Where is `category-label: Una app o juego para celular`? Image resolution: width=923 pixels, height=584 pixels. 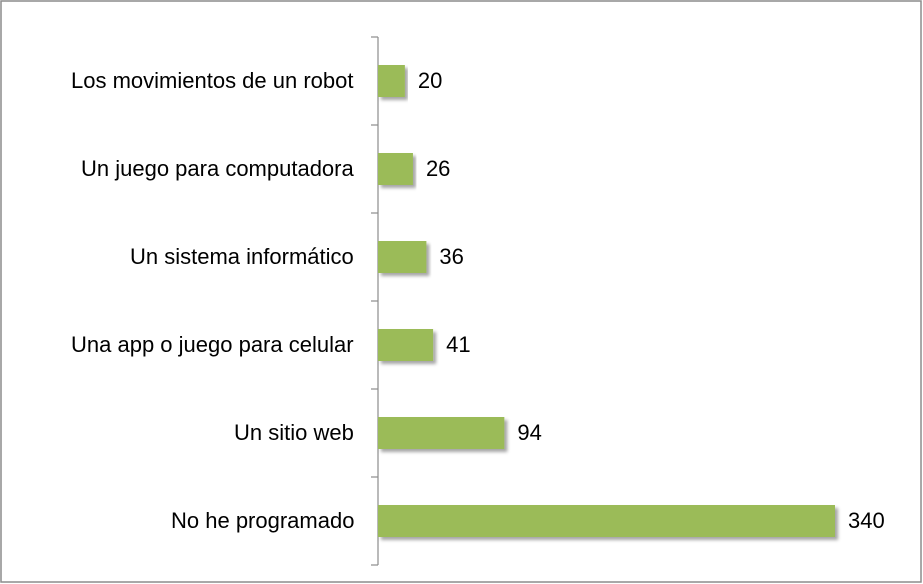 category-label: Una app o juego para celular is located at coordinates (212, 344).